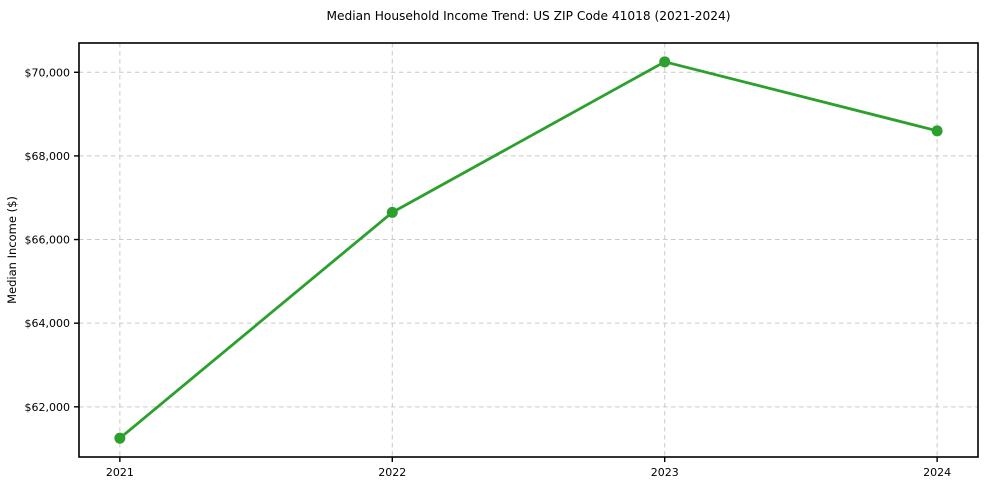 The image size is (989, 490). I want to click on x-tick-label: 2024, so click(937, 472).